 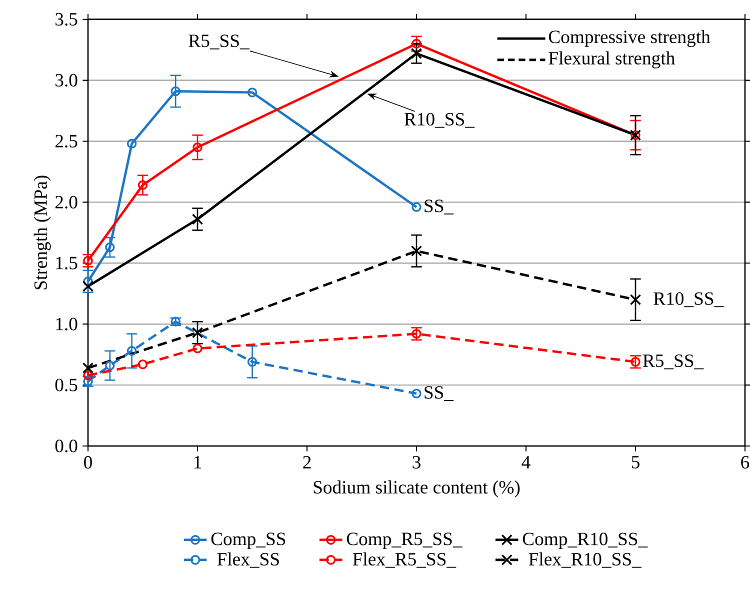 What do you see at coordinates (585, 541) in the screenshot?
I see `legend-label: Comp_R10_SS_` at bounding box center [585, 541].